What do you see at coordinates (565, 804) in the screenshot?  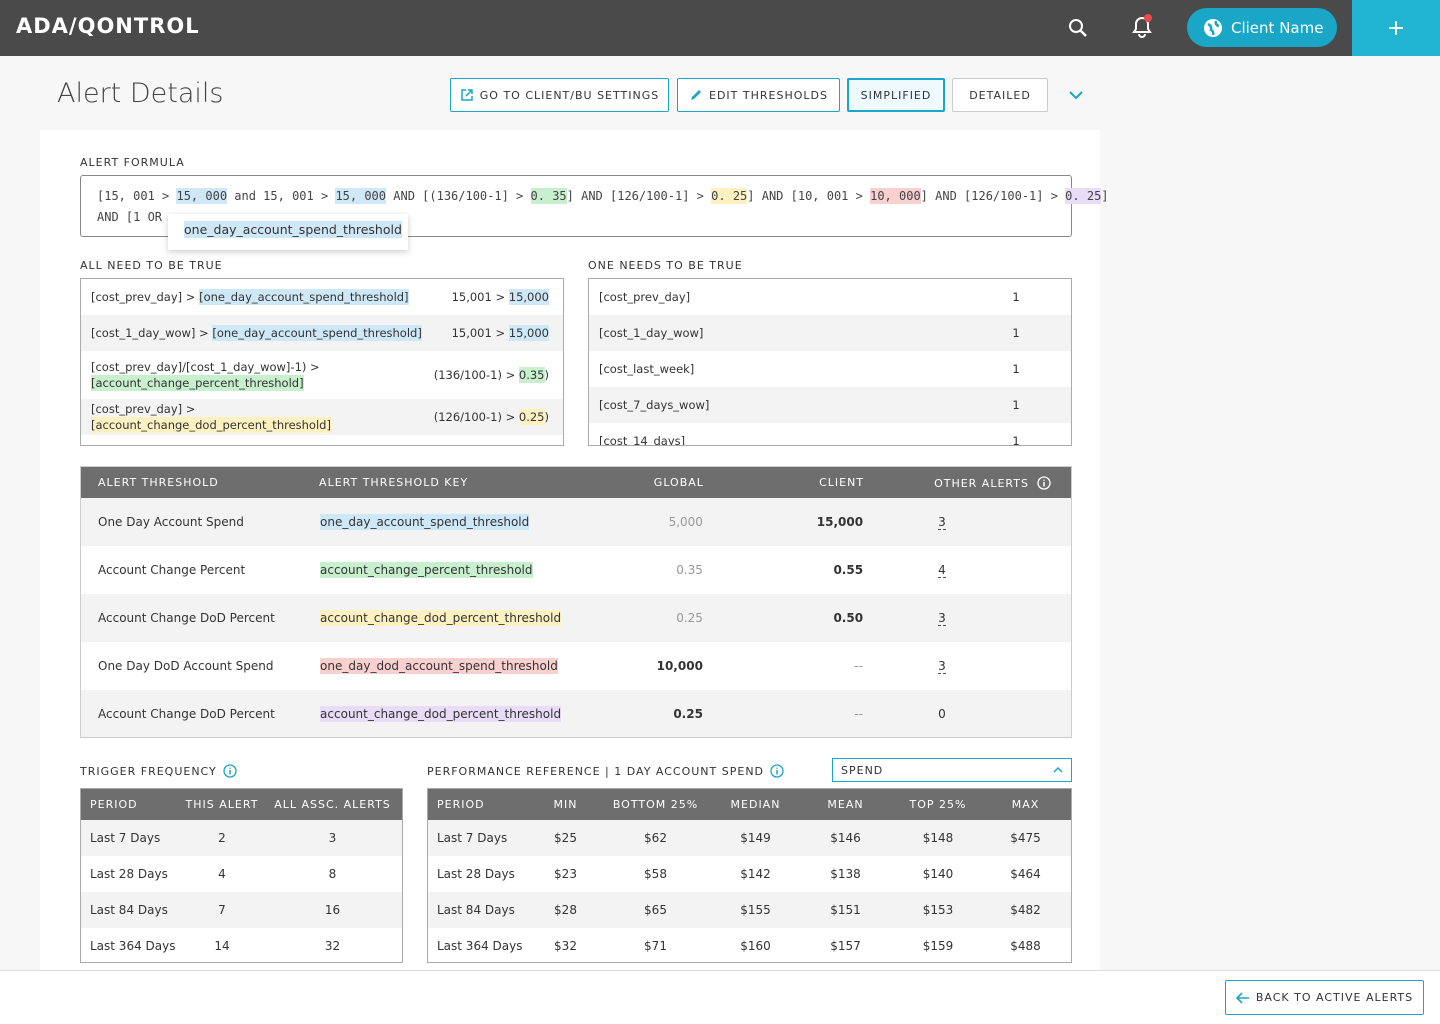 I see `column-header-text: MIN` at bounding box center [565, 804].